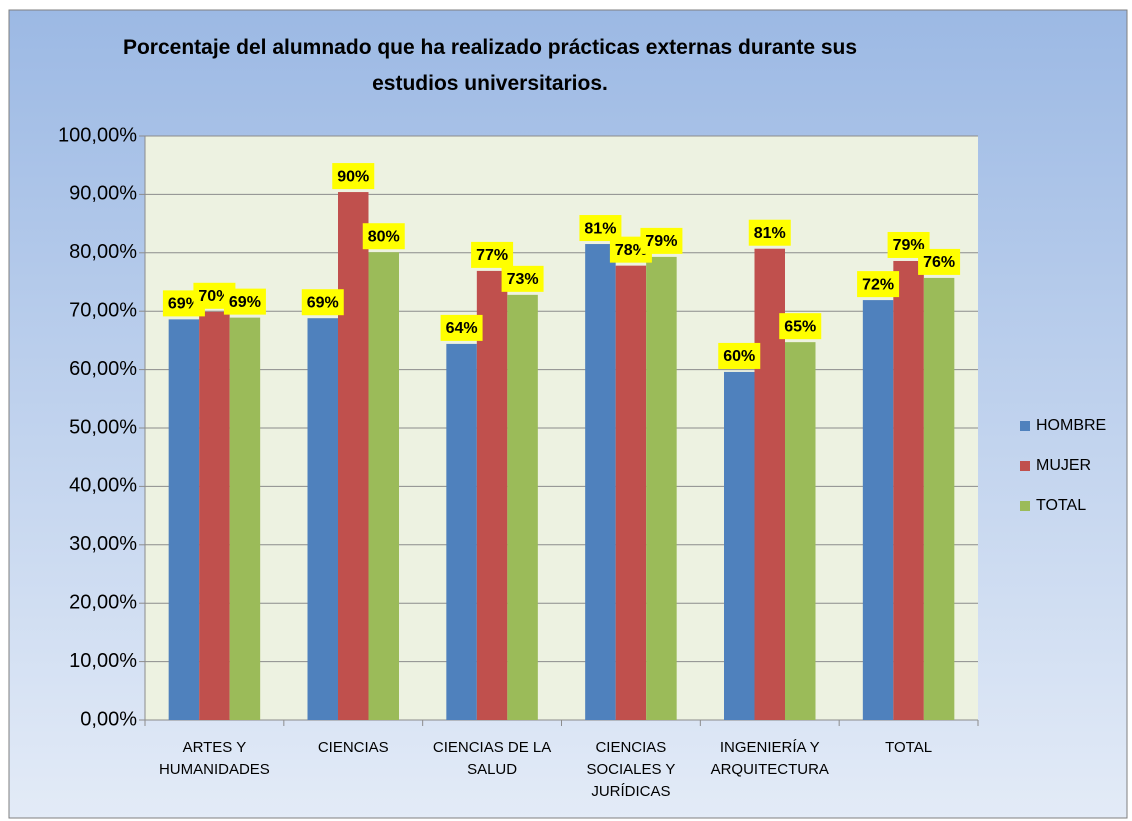 The image size is (1132, 821). Describe the element at coordinates (108, 719) in the screenshot. I see `y-tick-label: 0,00%` at that location.